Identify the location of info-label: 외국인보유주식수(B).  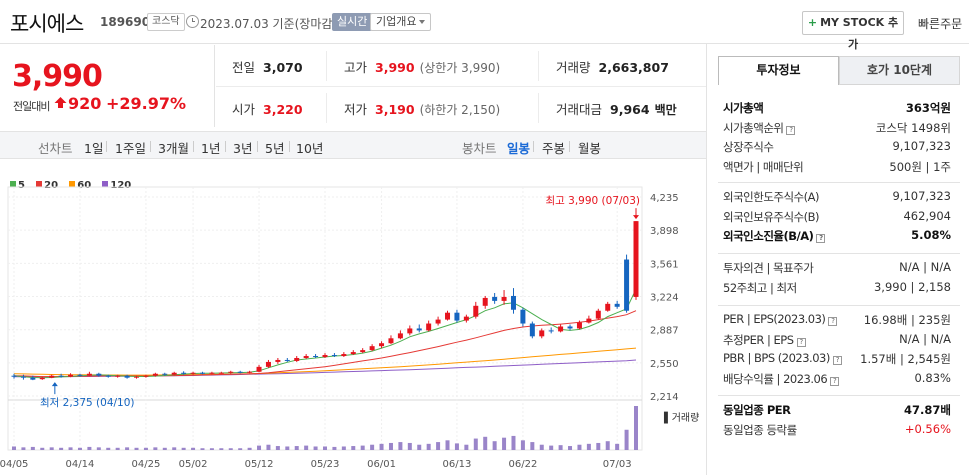
(771, 216).